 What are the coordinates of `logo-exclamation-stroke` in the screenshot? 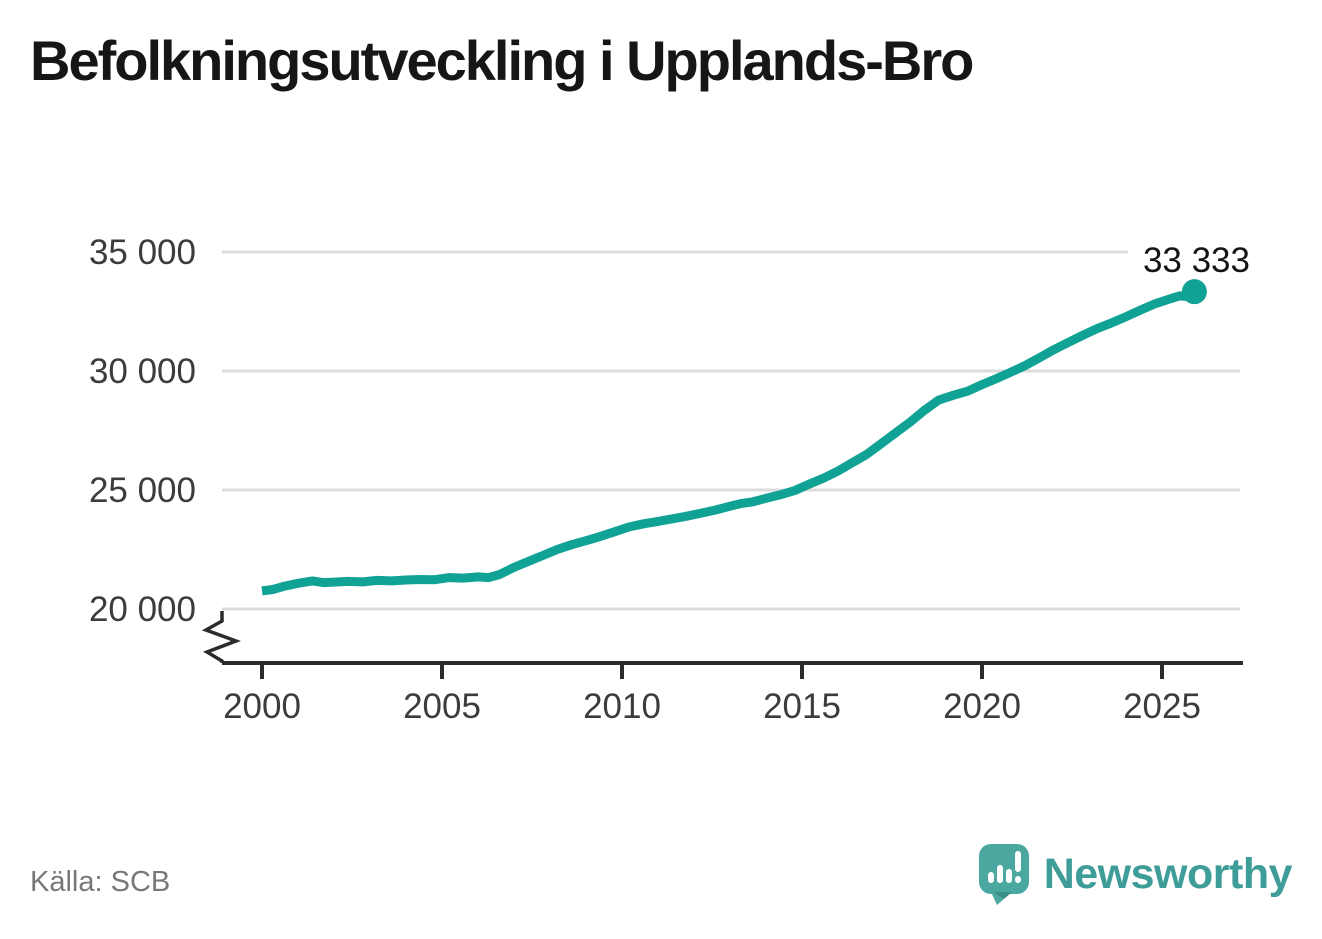 It's located at (1017, 861).